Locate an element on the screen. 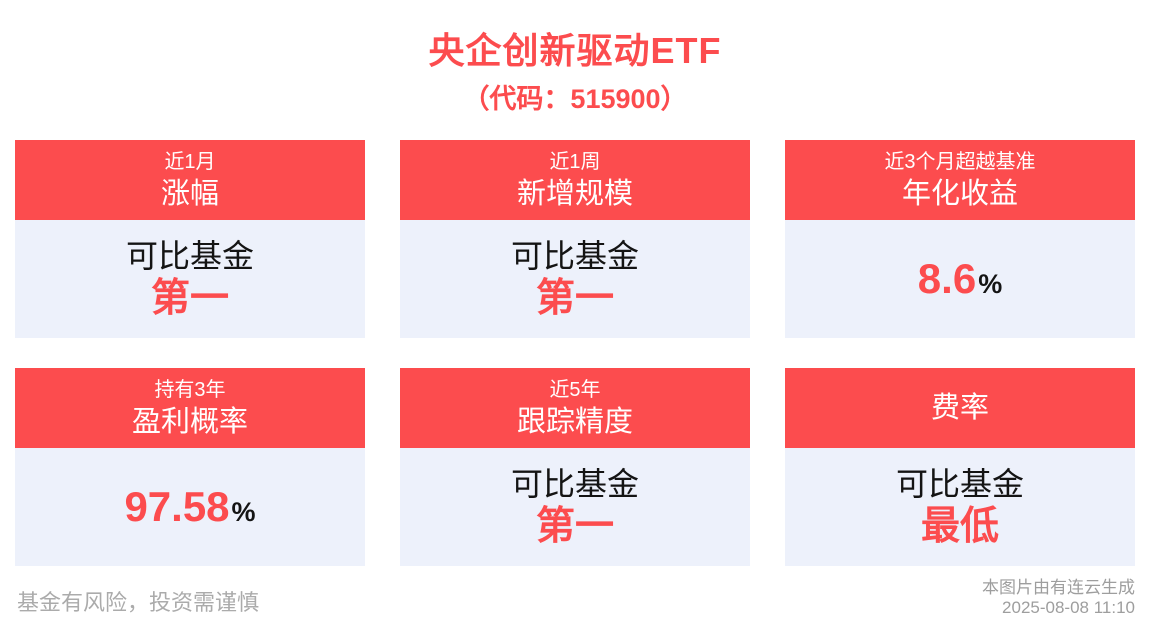 The image size is (1150, 632). card-benchmark-annualized-return-body: 8.6 % is located at coordinates (960, 279).